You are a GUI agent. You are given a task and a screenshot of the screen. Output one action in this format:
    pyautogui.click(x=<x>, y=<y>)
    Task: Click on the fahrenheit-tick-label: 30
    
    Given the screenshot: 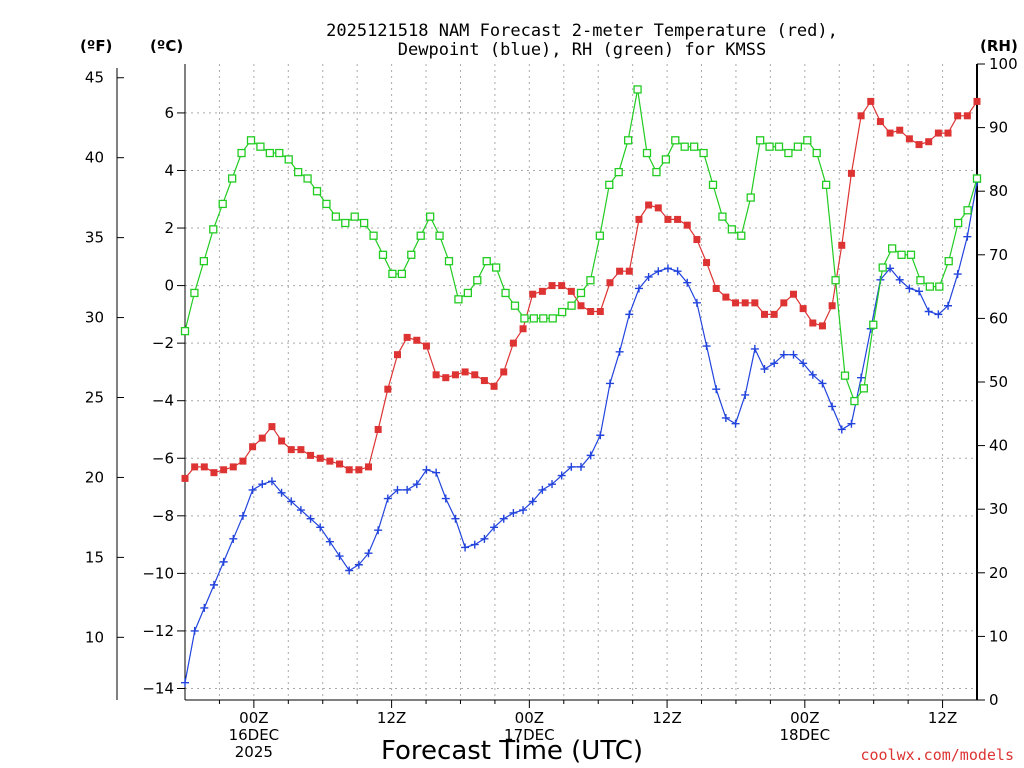 What is the action you would take?
    pyautogui.click(x=94, y=318)
    